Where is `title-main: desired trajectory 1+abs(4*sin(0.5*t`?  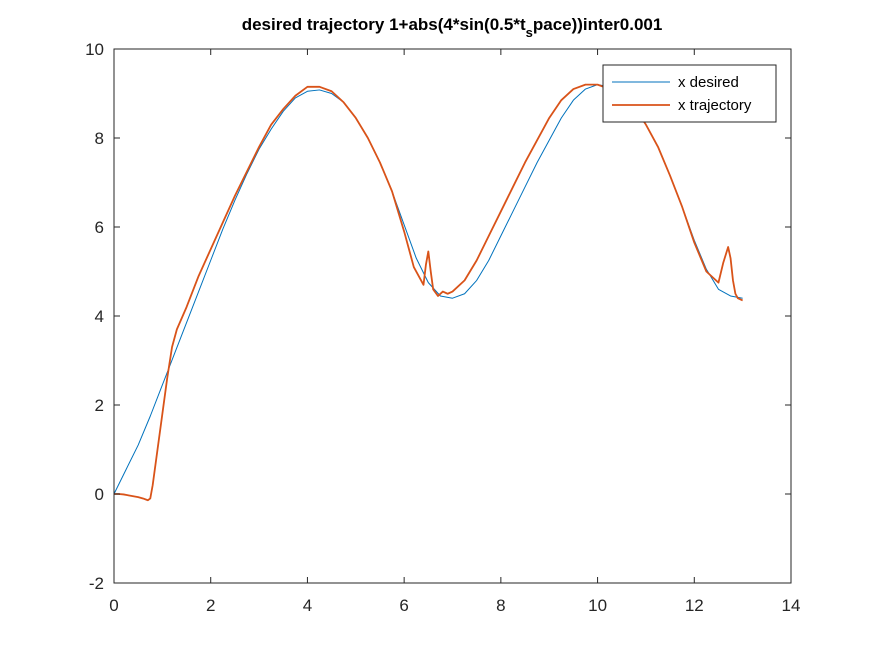 title-main: desired trajectory 1+abs(4*sin(0.5*t is located at coordinates (384, 24).